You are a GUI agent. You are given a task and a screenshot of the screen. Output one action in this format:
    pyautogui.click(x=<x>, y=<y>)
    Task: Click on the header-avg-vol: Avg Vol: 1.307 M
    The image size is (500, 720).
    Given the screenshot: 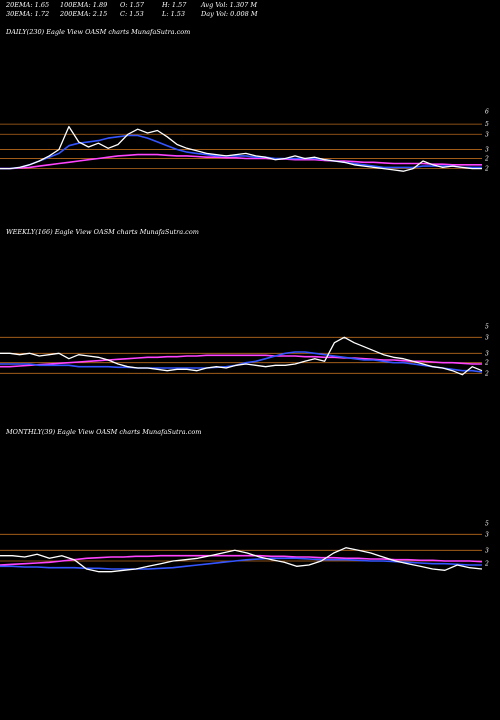 What is the action you would take?
    pyautogui.click(x=229, y=5)
    